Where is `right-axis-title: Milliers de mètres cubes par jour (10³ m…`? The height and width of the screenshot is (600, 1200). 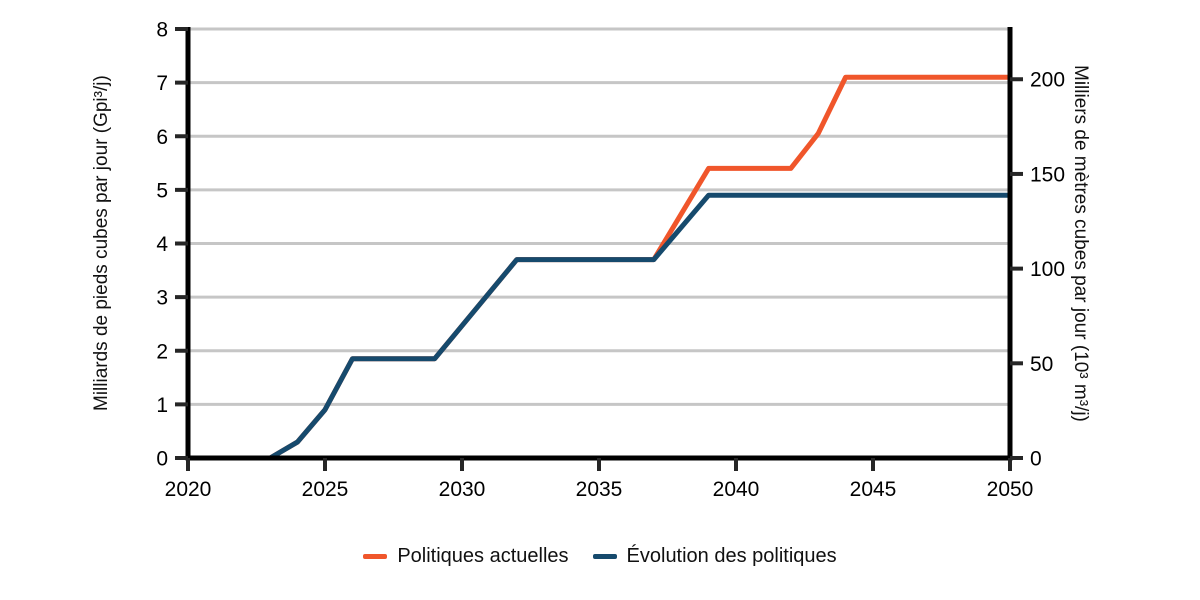 right-axis-title: Milliers de mètres cubes par jour (10³ m… is located at coordinates (1080, 243).